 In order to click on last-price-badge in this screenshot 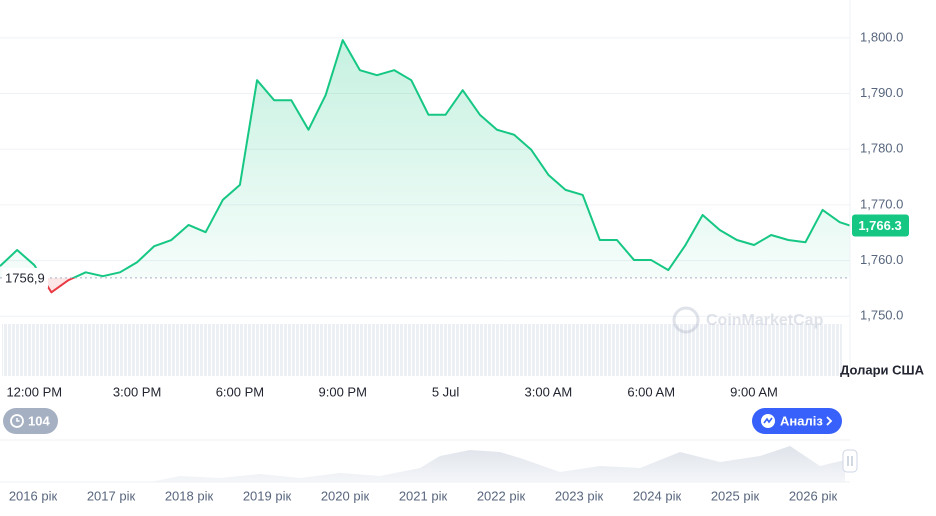, I will do `click(880, 225)`.